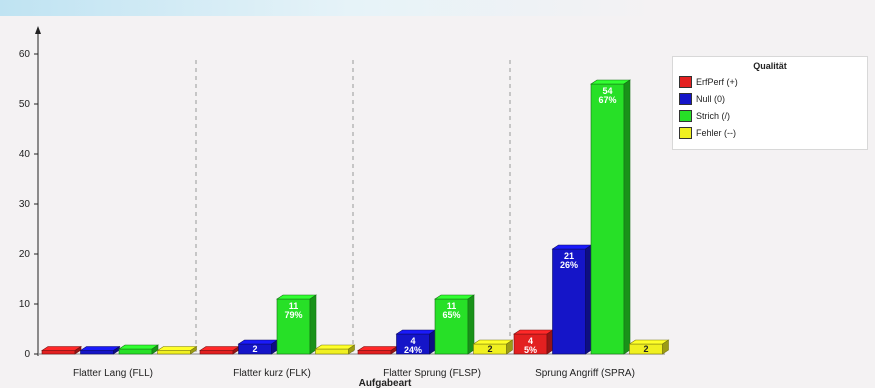 This screenshot has width=875, height=388. What do you see at coordinates (437, 8) in the screenshot?
I see `header-band` at bounding box center [437, 8].